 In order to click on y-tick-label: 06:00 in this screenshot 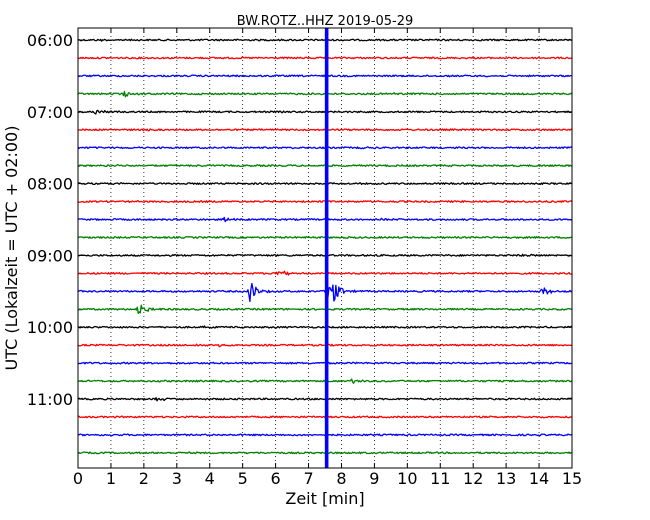, I will do `click(50, 40)`.